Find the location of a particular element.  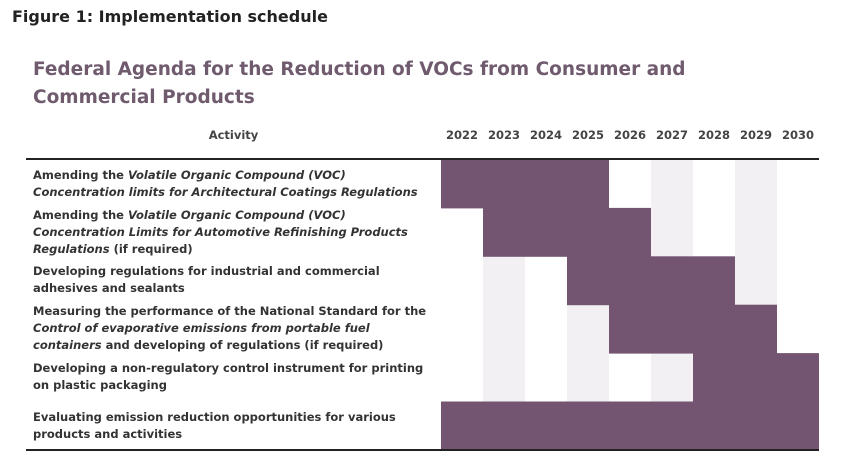

activity-text: (if required) is located at coordinates (151, 248).